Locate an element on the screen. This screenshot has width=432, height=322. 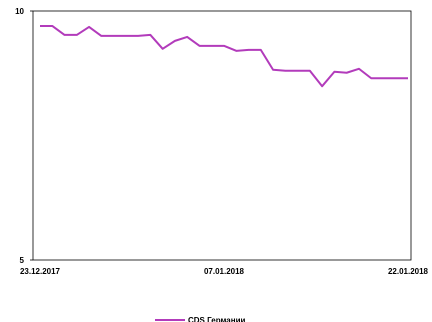
x-tick-label: 23.12.2017 is located at coordinates (40, 271).